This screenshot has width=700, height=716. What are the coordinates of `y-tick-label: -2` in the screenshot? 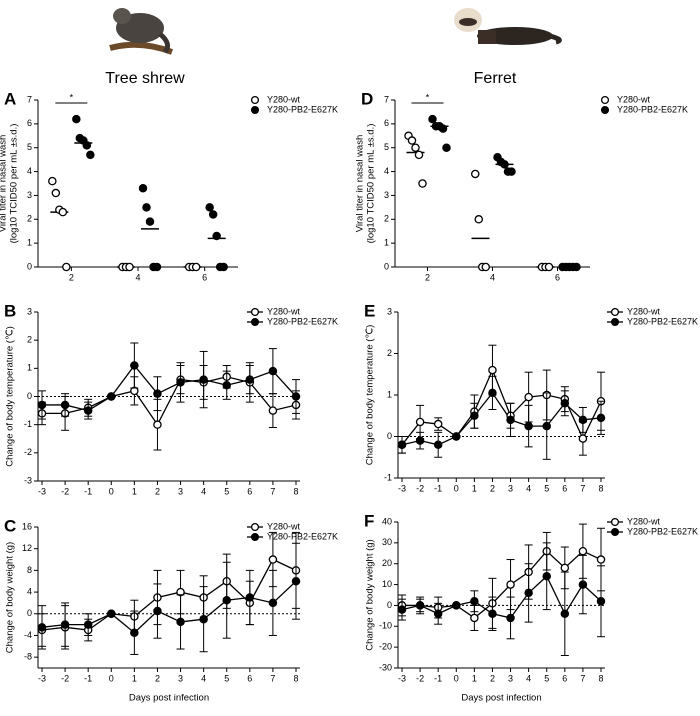 It's located at (28, 452).